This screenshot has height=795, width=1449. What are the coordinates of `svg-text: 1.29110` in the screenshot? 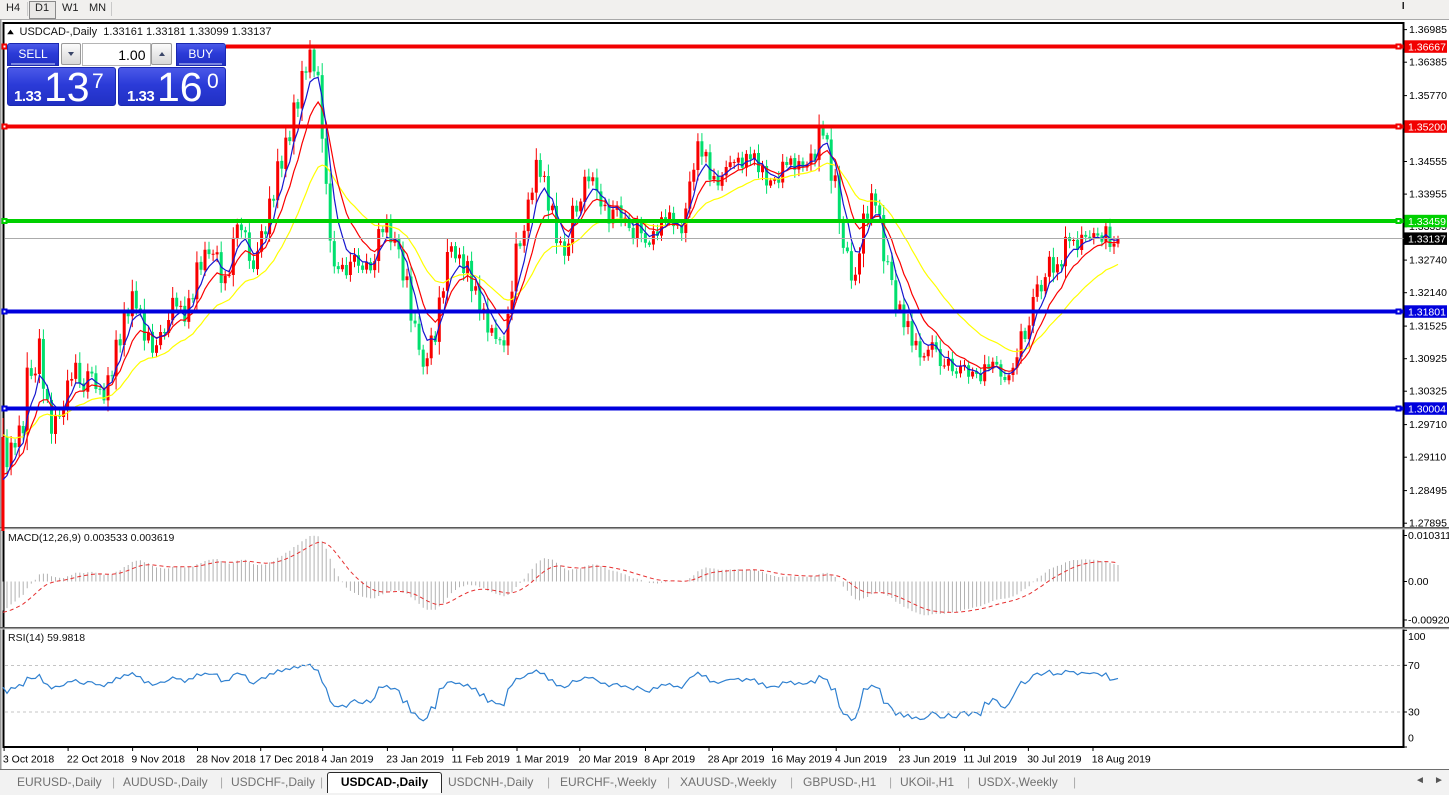 It's located at (1427, 458).